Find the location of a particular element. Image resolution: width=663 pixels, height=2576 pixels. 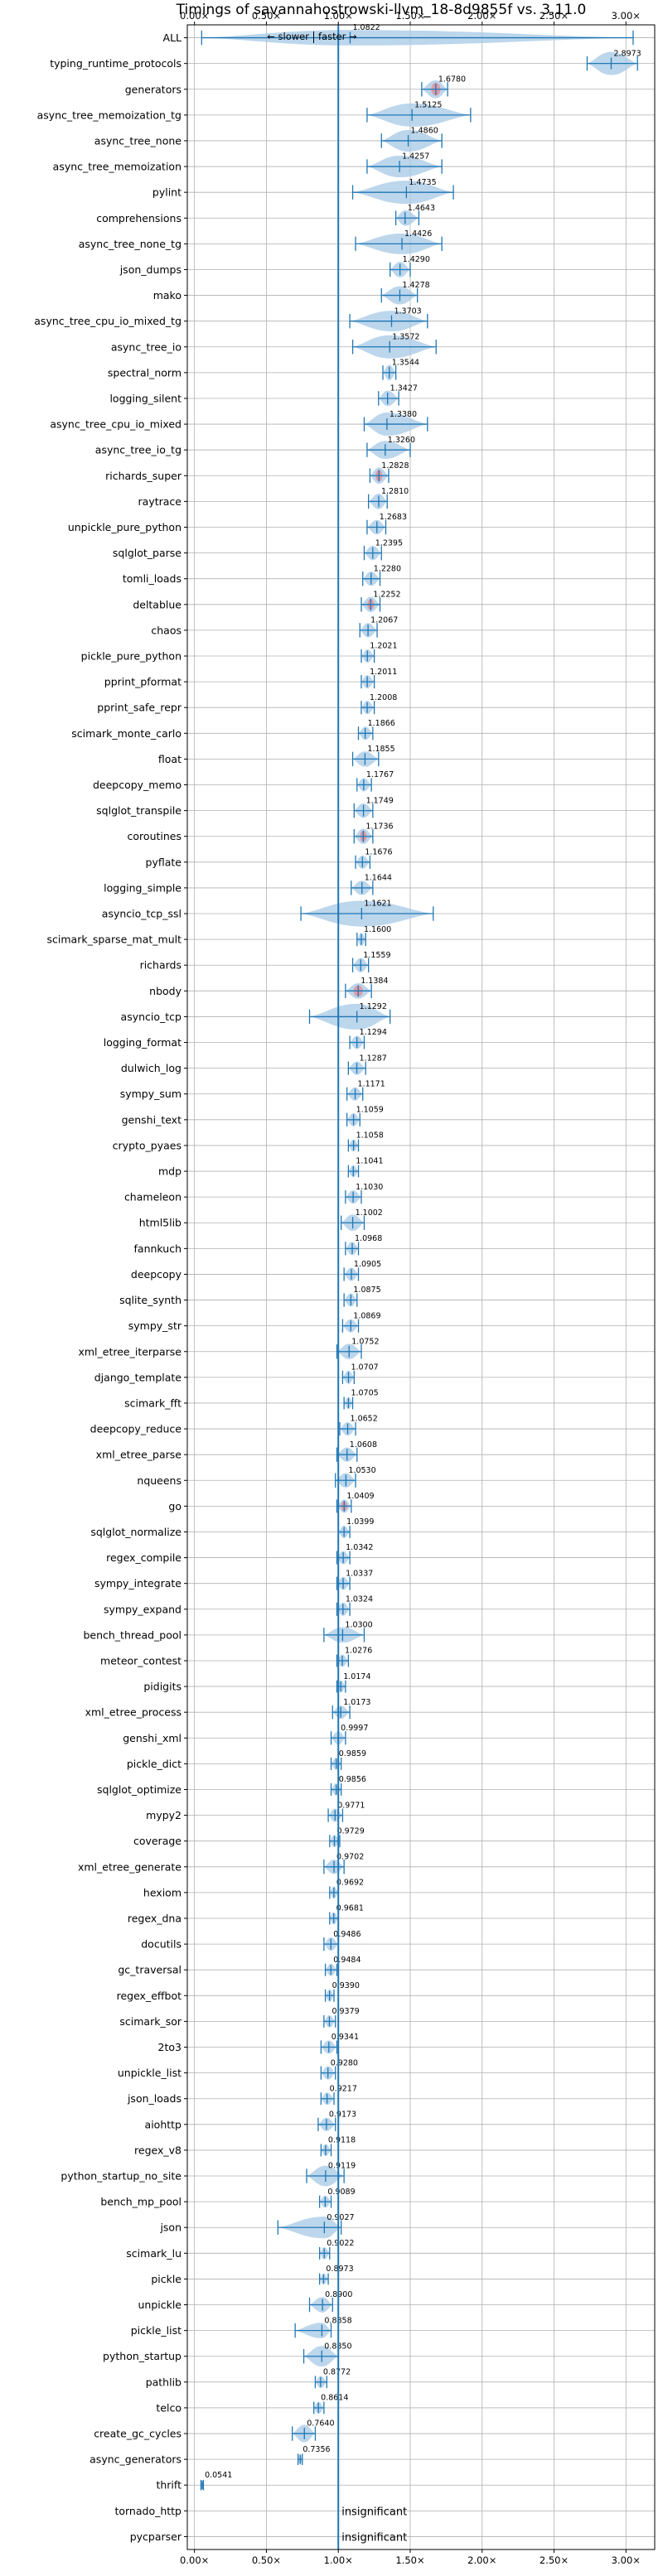

value-annotation: 1.2683 is located at coordinates (393, 518).